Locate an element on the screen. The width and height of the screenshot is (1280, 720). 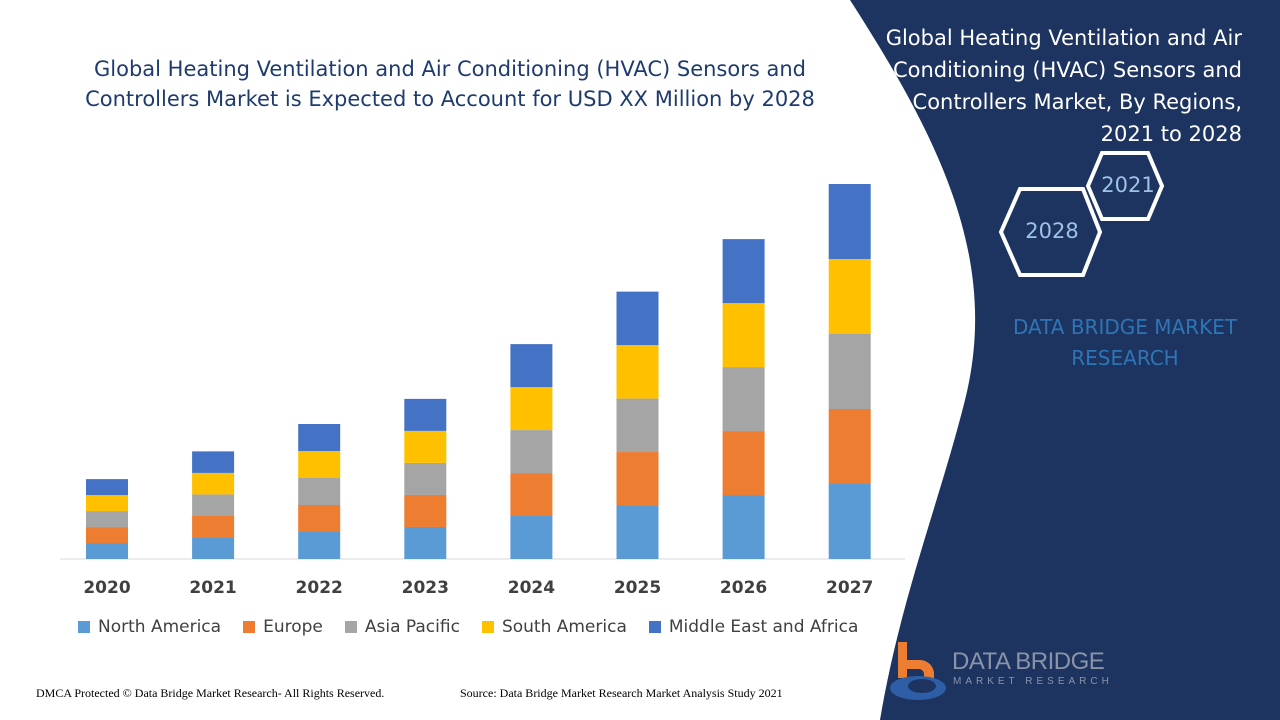
legend-label: North America is located at coordinates (160, 627).